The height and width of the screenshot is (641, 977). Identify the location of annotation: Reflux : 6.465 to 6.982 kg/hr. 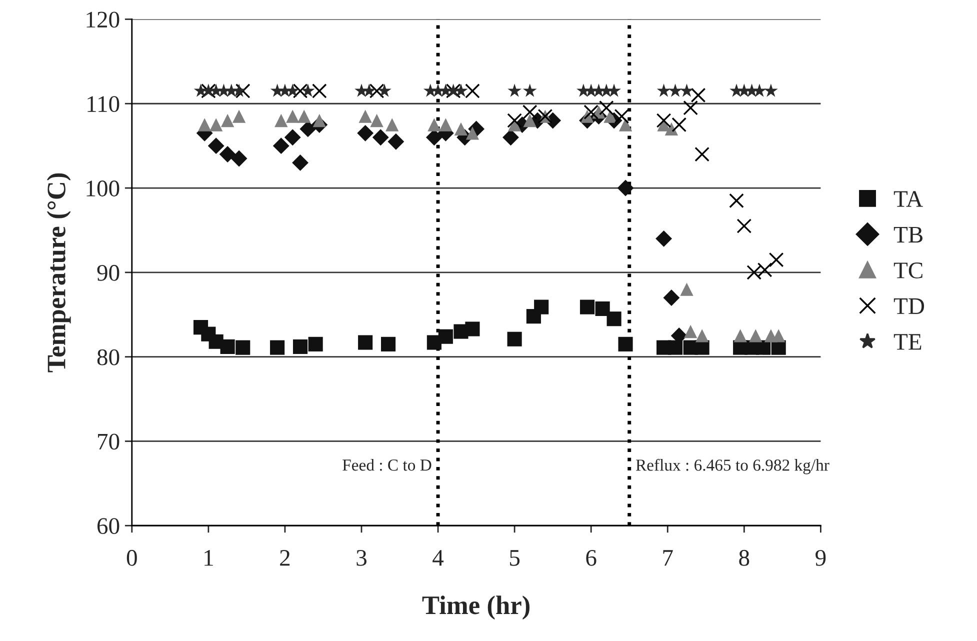
(733, 466).